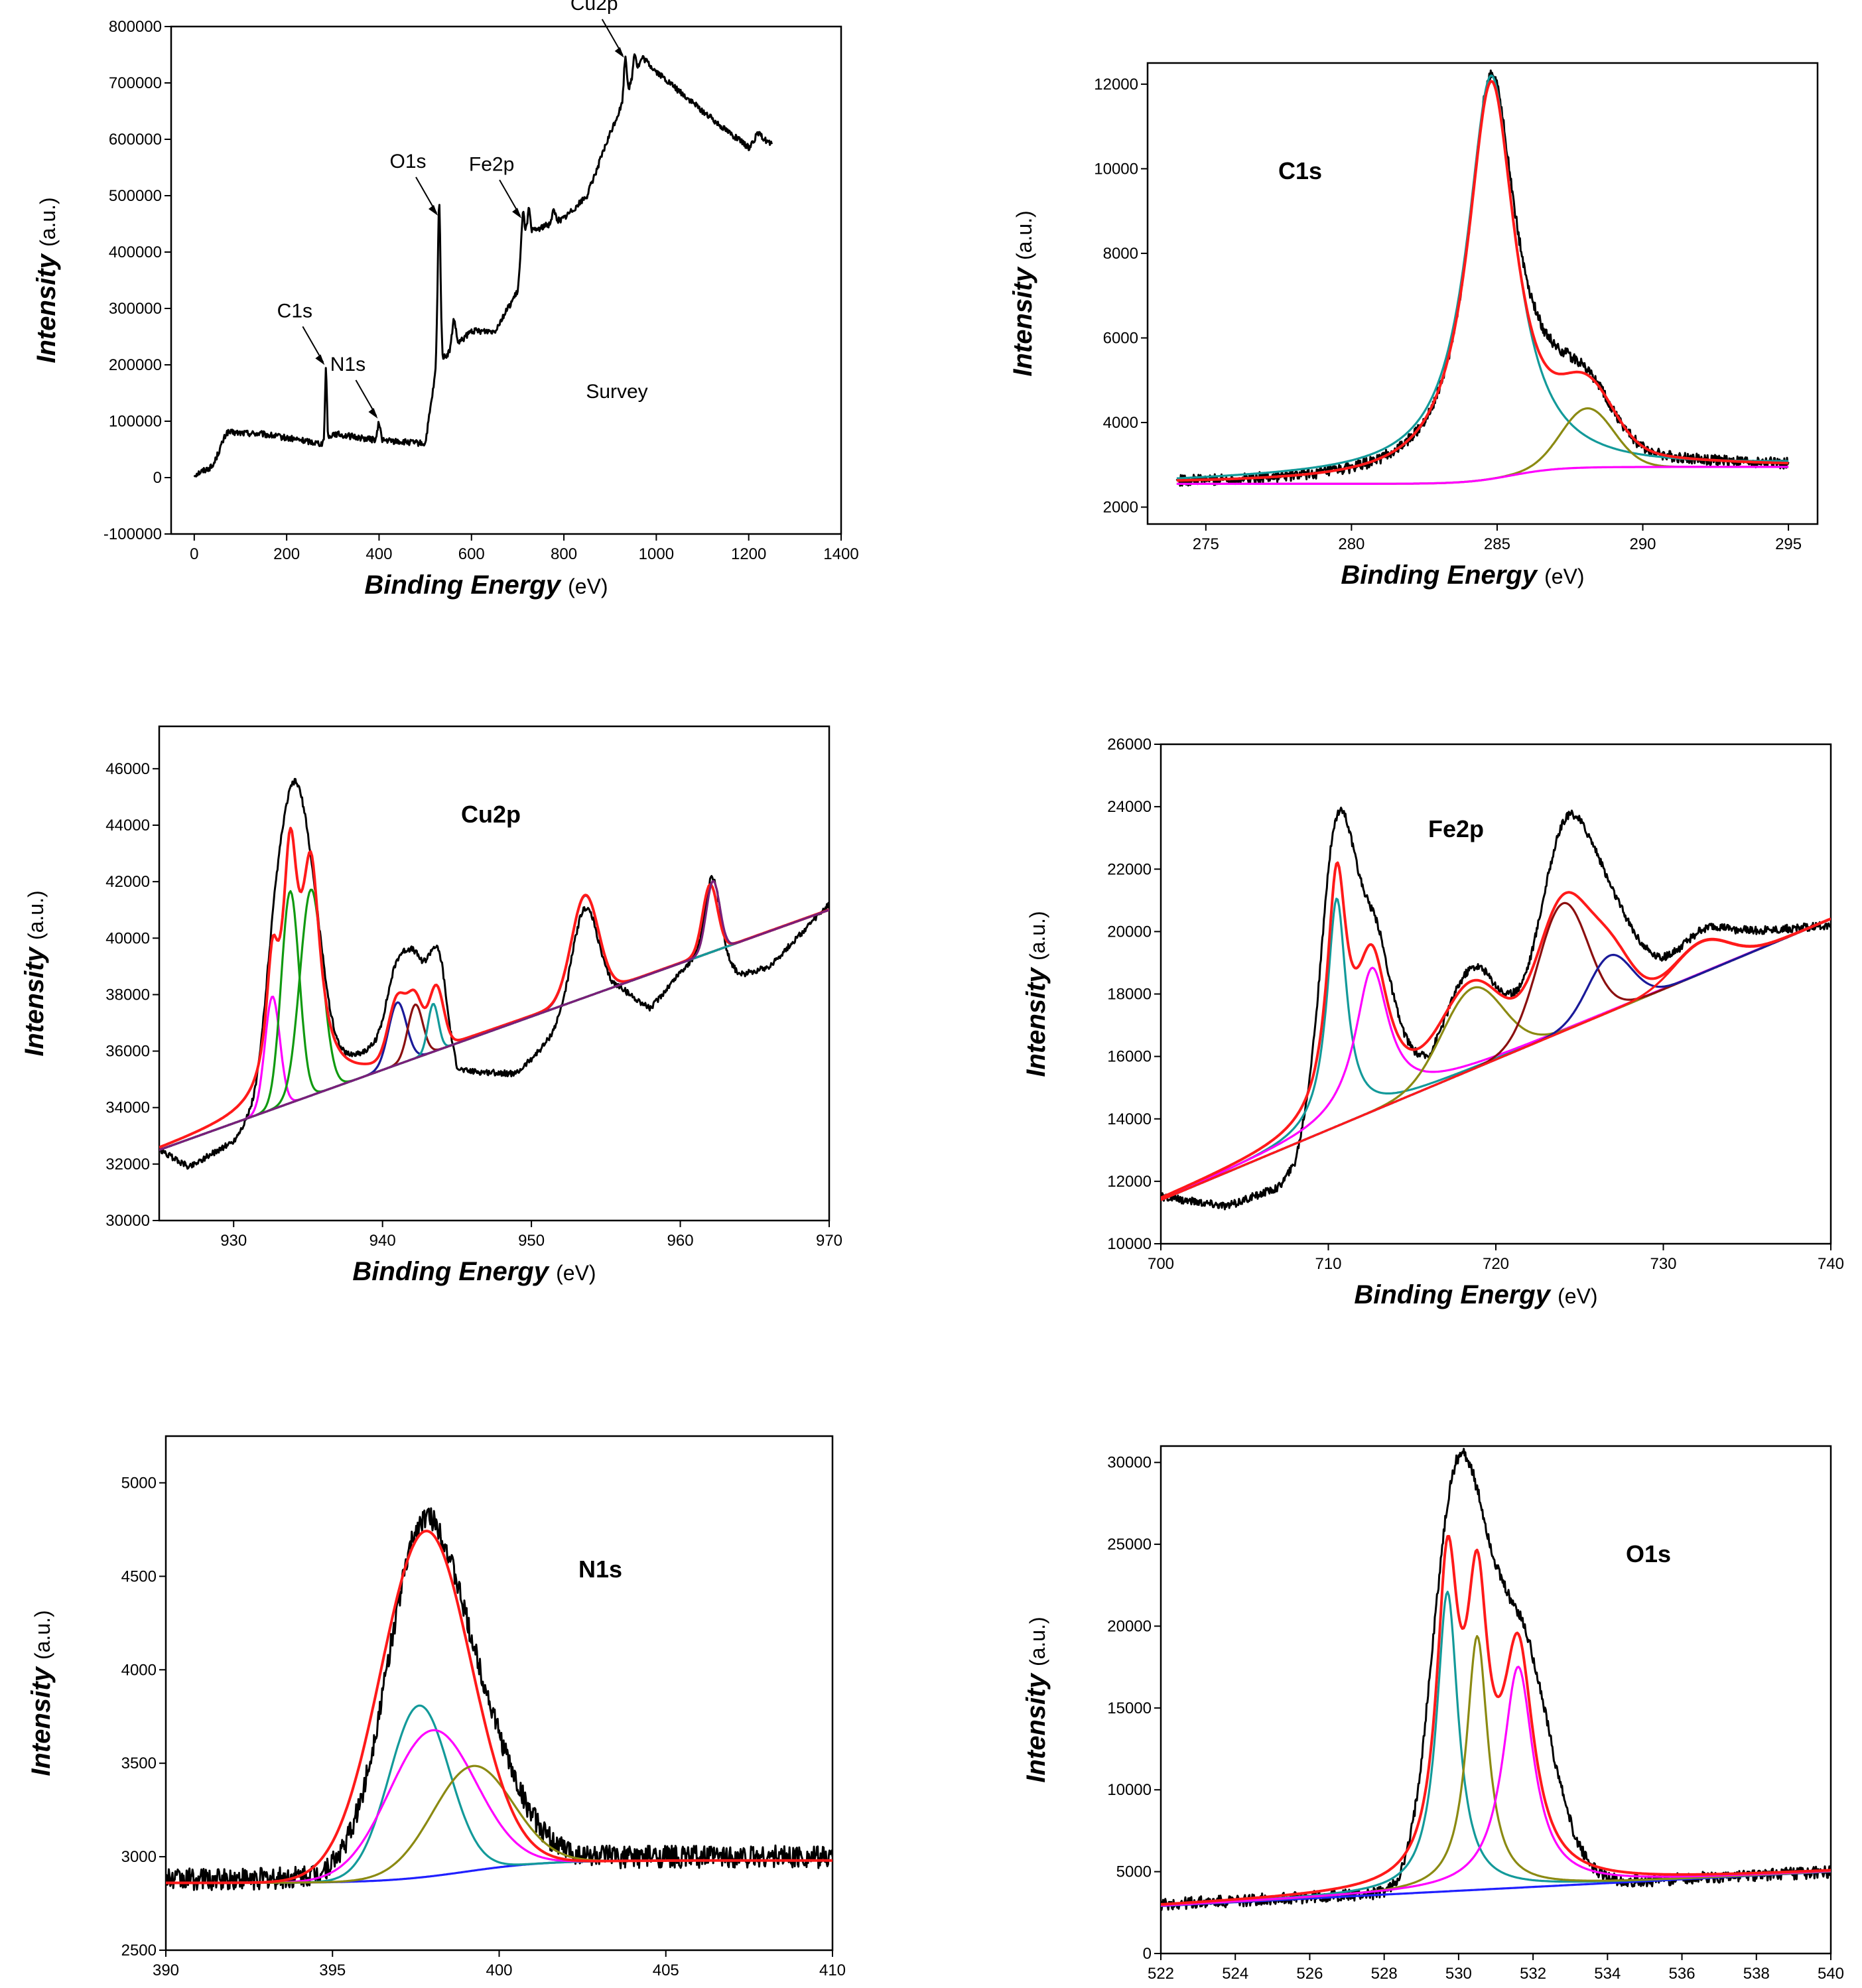 Image resolution: width=1862 pixels, height=1988 pixels. Describe the element at coordinates (1120, 507) in the screenshot. I see `y-tick-label: 2000` at that location.